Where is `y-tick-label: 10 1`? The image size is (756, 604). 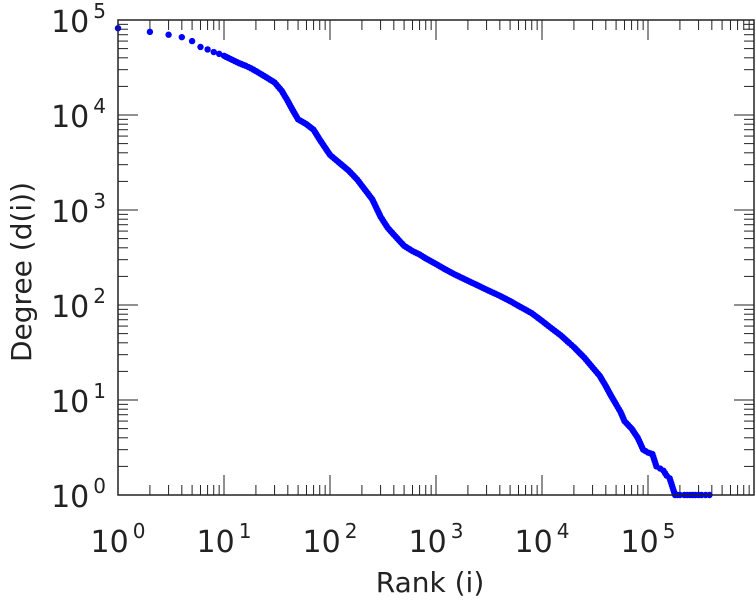
y-tick-label: 10 1 is located at coordinates (78, 399).